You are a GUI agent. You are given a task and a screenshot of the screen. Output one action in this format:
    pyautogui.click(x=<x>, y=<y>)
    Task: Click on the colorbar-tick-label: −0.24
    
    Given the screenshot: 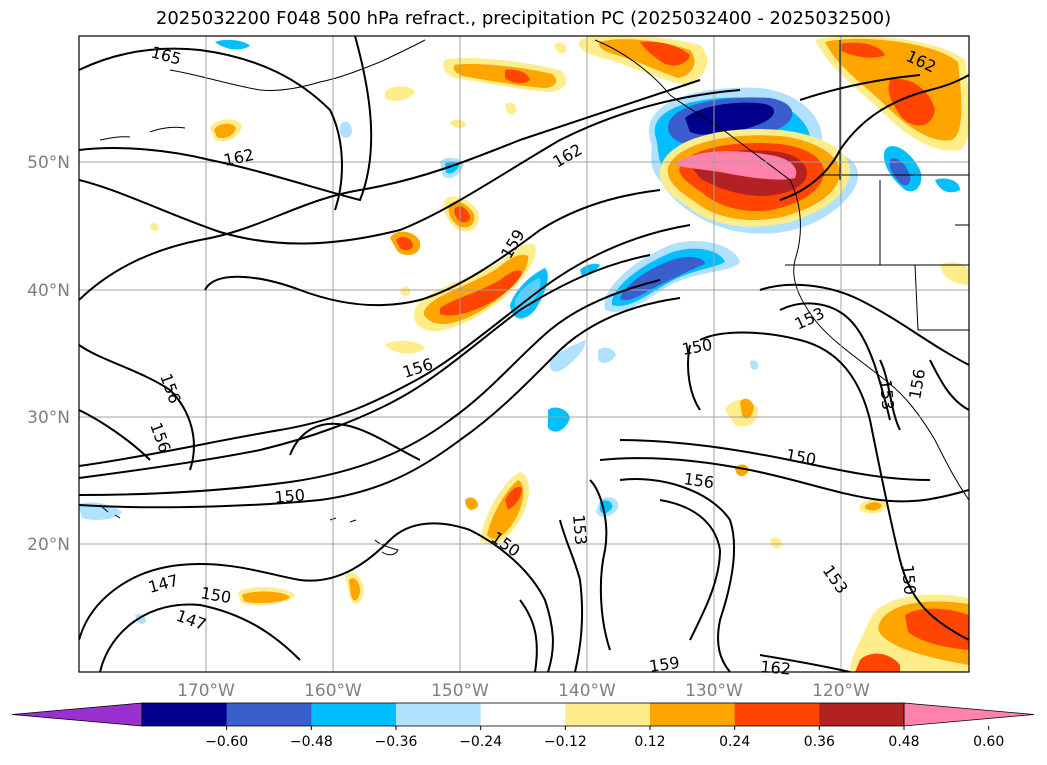 What is the action you would take?
    pyautogui.click(x=480, y=742)
    